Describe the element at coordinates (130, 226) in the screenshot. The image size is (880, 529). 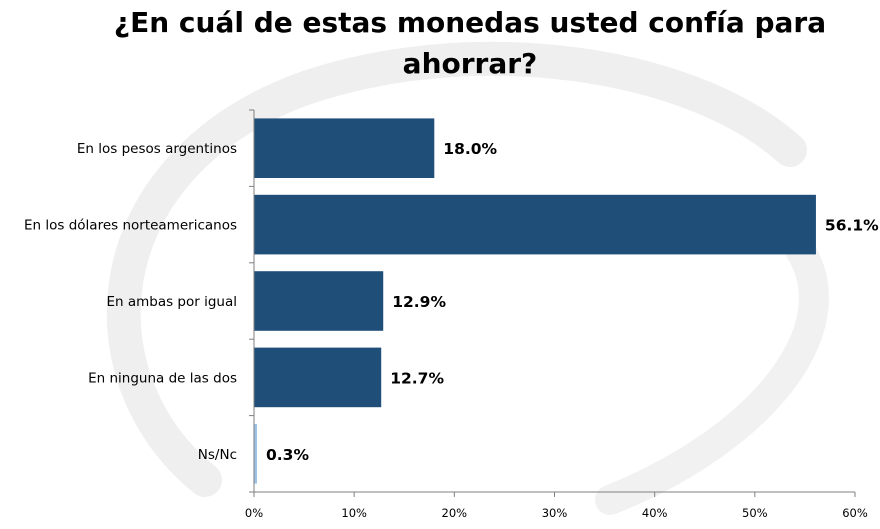
I see `category-label: En los dólares norteamericanos` at that location.